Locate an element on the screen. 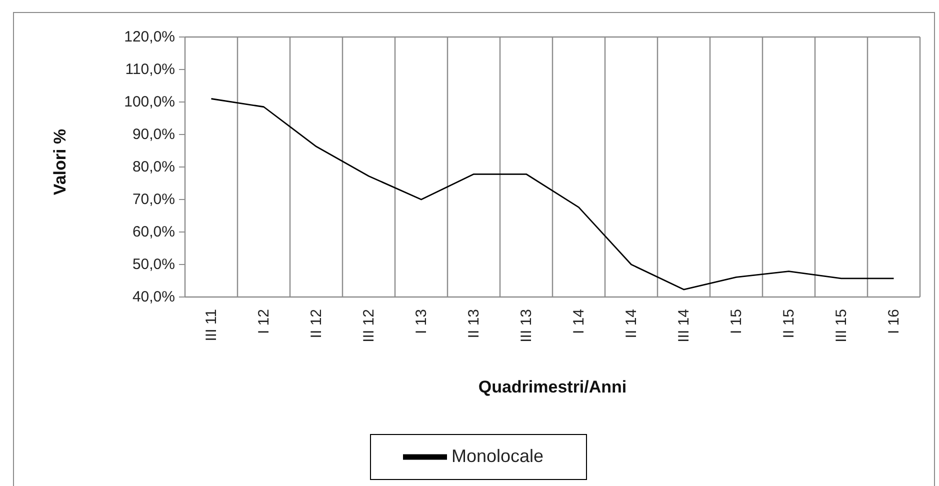 This screenshot has width=939, height=486. legend-label: Monolocale is located at coordinates (497, 456).